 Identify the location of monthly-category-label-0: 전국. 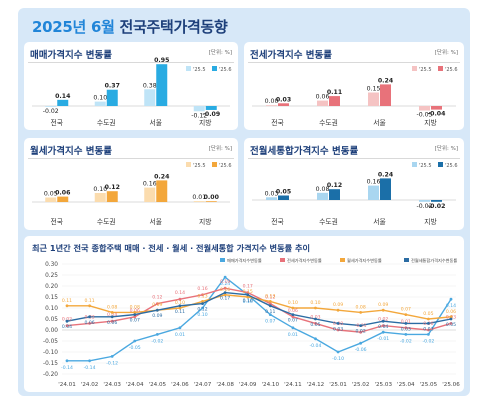
(56, 221).